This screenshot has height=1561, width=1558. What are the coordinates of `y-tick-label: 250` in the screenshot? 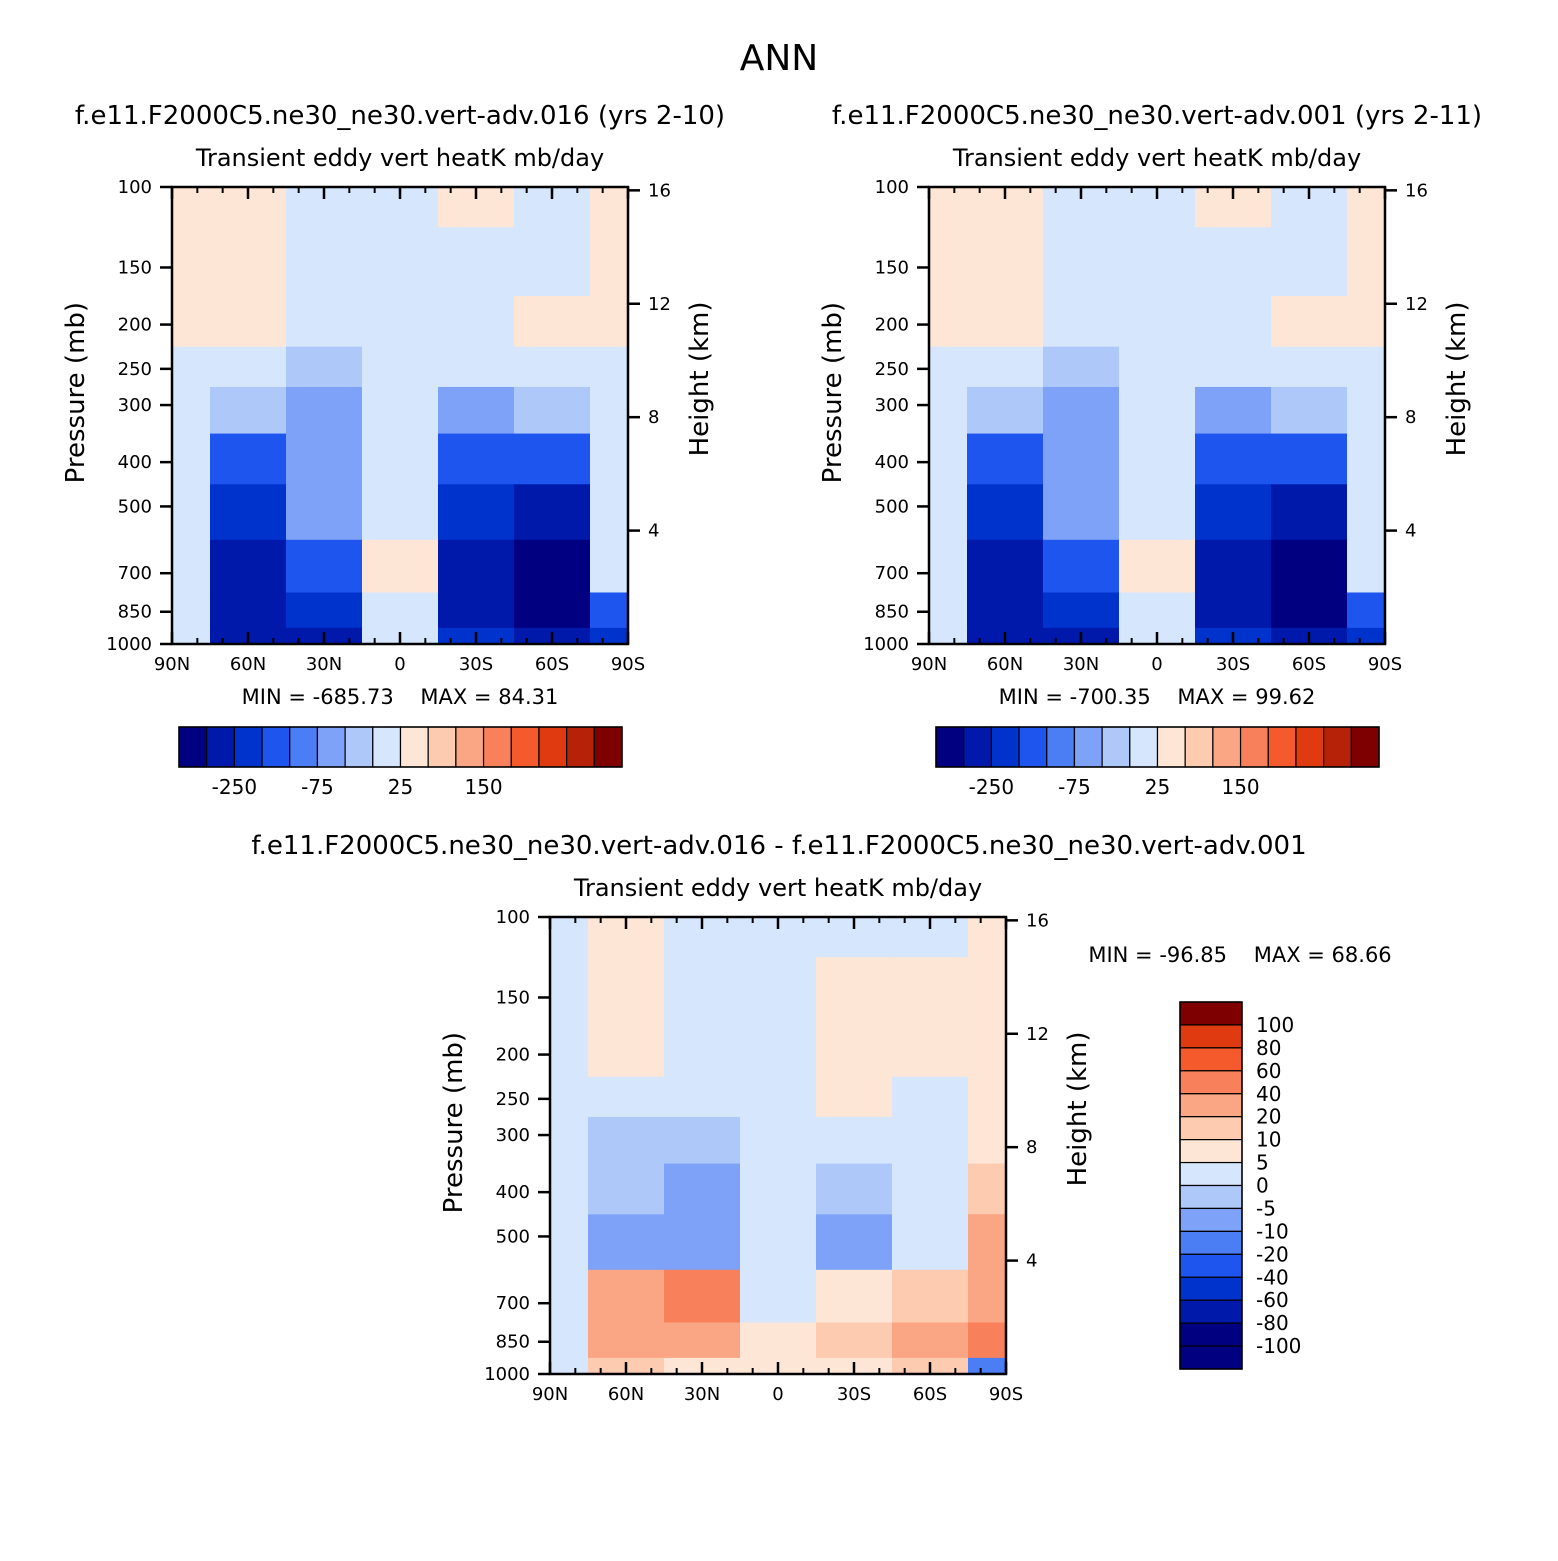 It's located at (135, 369).